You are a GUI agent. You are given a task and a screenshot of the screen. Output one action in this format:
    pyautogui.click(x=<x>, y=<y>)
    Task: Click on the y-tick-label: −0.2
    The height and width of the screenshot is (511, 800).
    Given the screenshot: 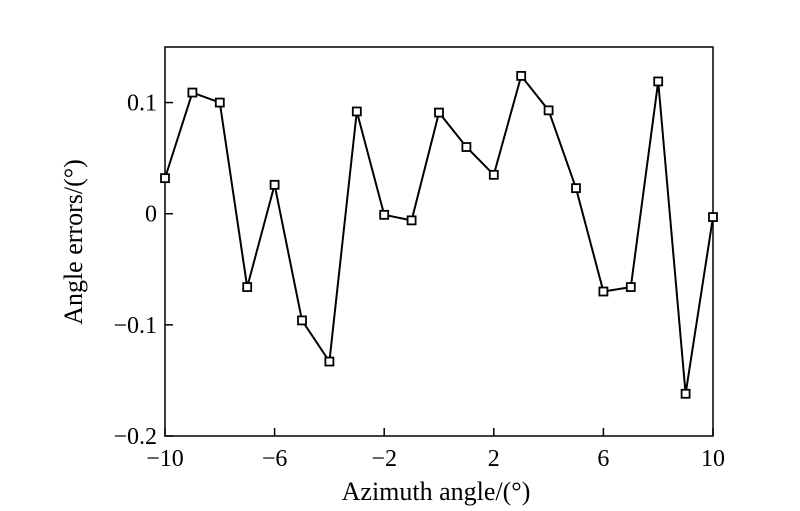 What is the action you would take?
    pyautogui.click(x=135, y=437)
    